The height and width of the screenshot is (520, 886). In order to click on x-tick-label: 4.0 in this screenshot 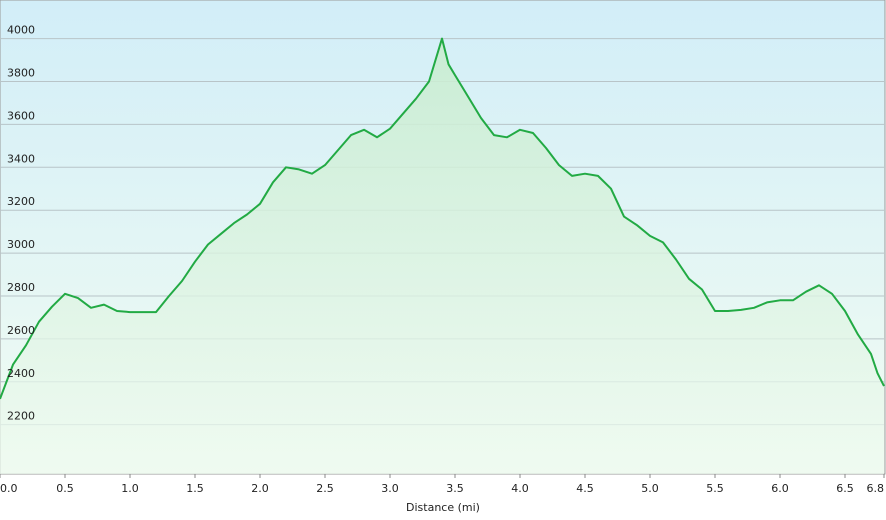, I will do `click(520, 488)`.